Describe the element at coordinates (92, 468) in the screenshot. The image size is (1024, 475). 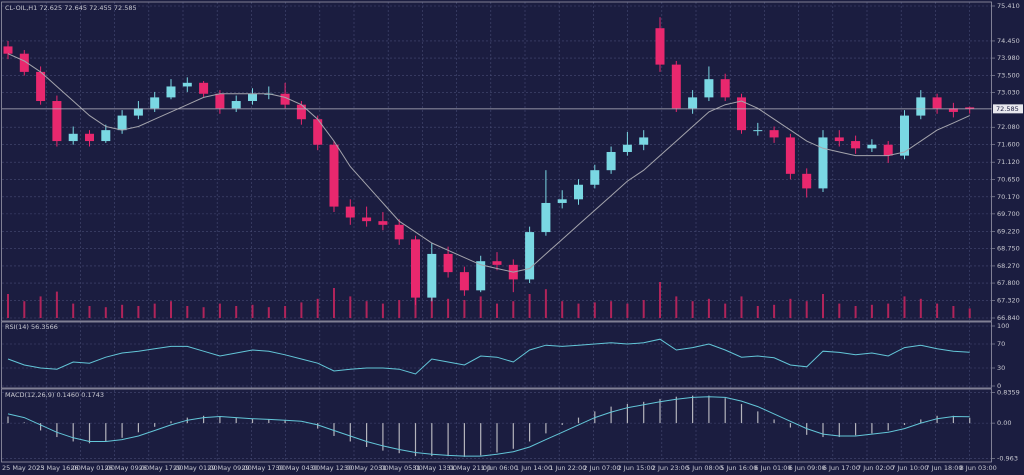
I see `x-tick-label: 26 May 01:00` at that location.